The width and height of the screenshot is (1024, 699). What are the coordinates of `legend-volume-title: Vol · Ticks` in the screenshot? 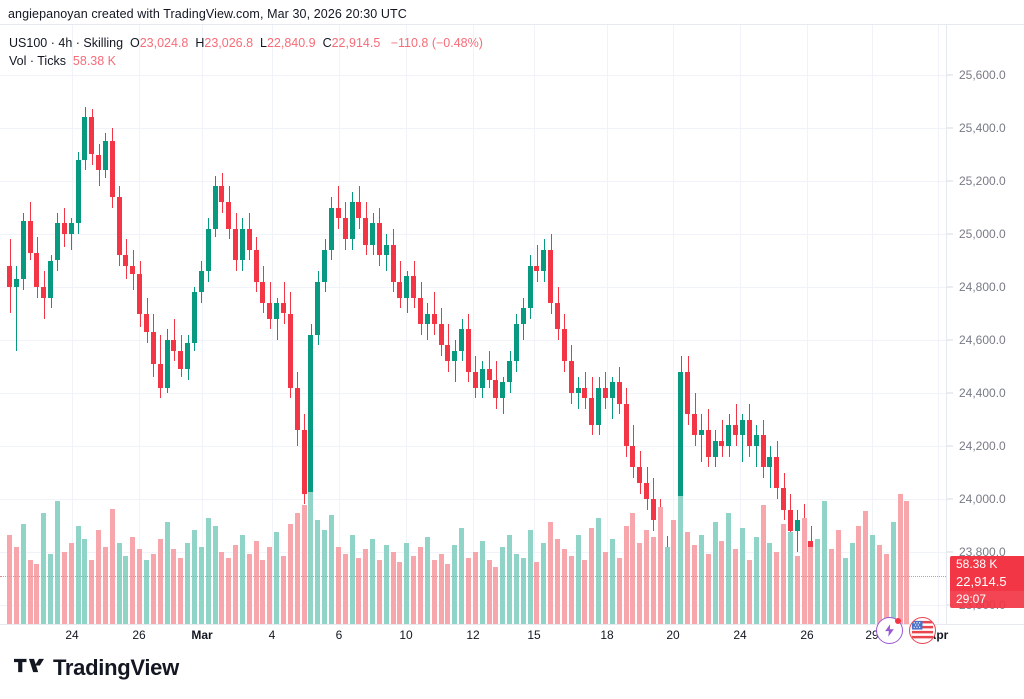 It's located at (37, 61).